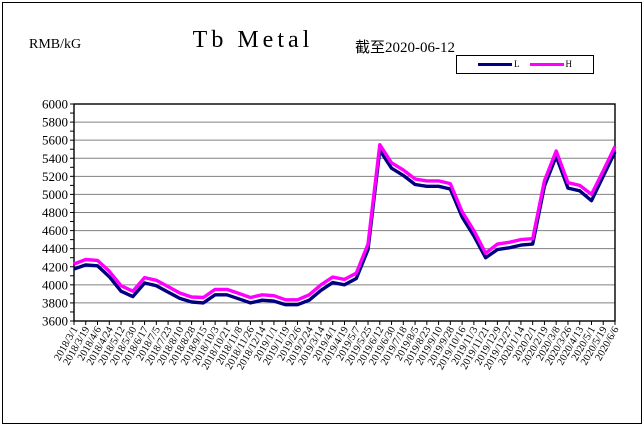 The image size is (644, 426). What do you see at coordinates (55, 212) in the screenshot?
I see `y-axis-label: 4800` at bounding box center [55, 212].